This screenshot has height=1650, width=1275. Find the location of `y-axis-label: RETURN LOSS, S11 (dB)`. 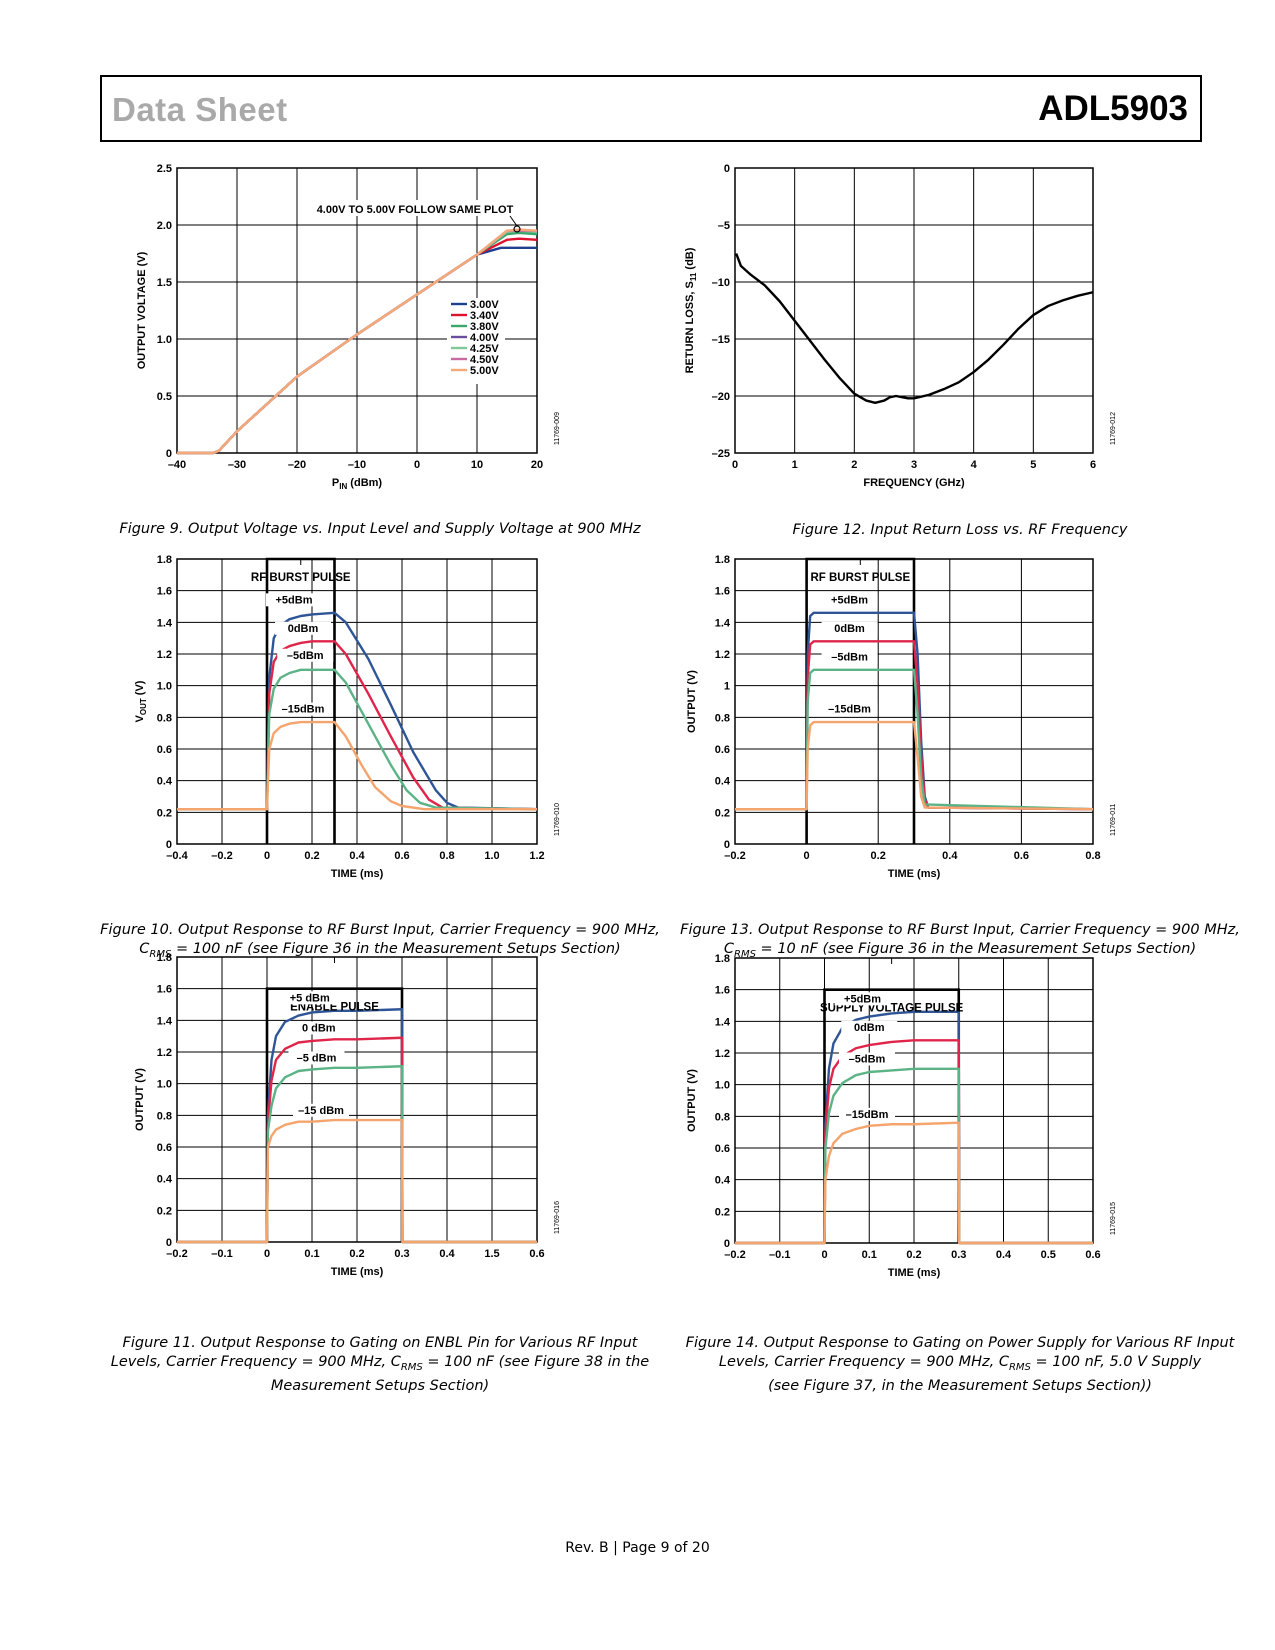

y-axis-label: RETURN LOSS, S11 (dB) is located at coordinates (691, 310).